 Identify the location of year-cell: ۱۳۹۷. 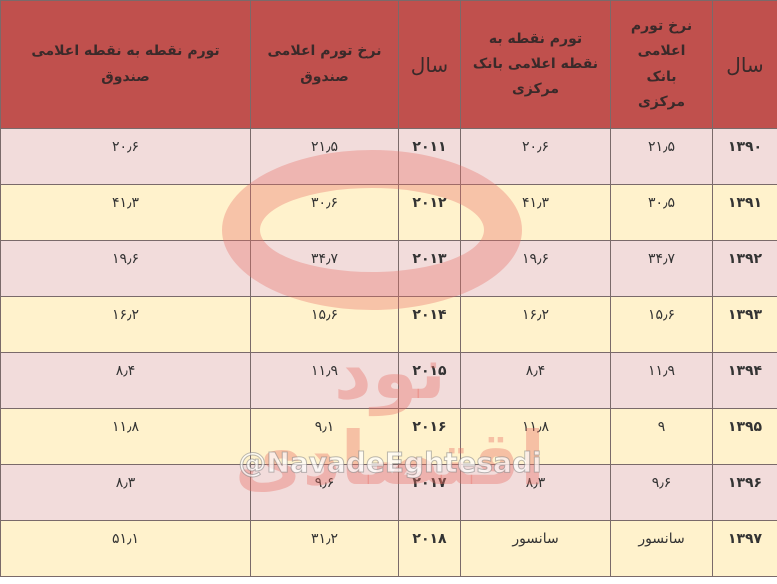
(744, 548).